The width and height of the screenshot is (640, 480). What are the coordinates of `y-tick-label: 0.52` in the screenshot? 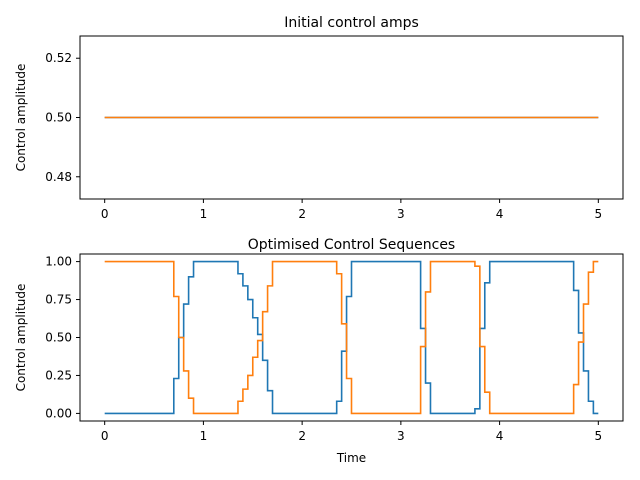 It's located at (58, 58).